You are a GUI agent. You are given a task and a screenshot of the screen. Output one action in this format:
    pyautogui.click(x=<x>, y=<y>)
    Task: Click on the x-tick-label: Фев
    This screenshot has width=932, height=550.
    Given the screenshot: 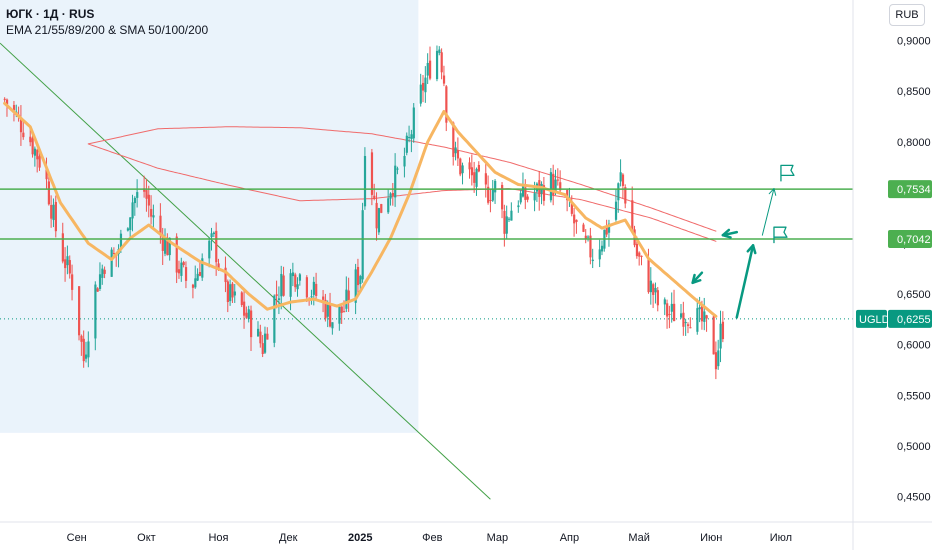 What is the action you would take?
    pyautogui.click(x=432, y=538)
    